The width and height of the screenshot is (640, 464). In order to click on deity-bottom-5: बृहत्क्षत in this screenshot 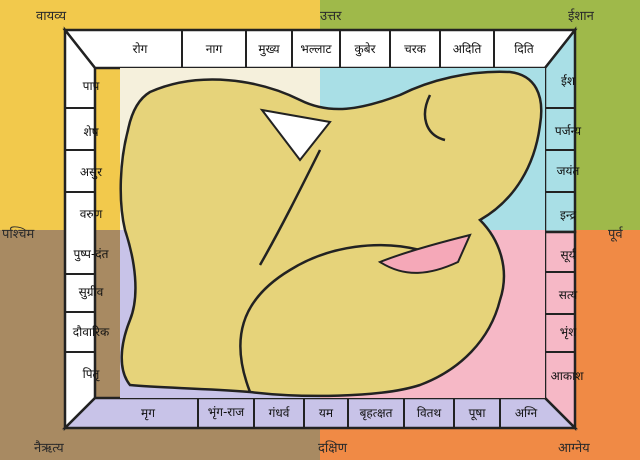, I will do `click(376, 412)`.